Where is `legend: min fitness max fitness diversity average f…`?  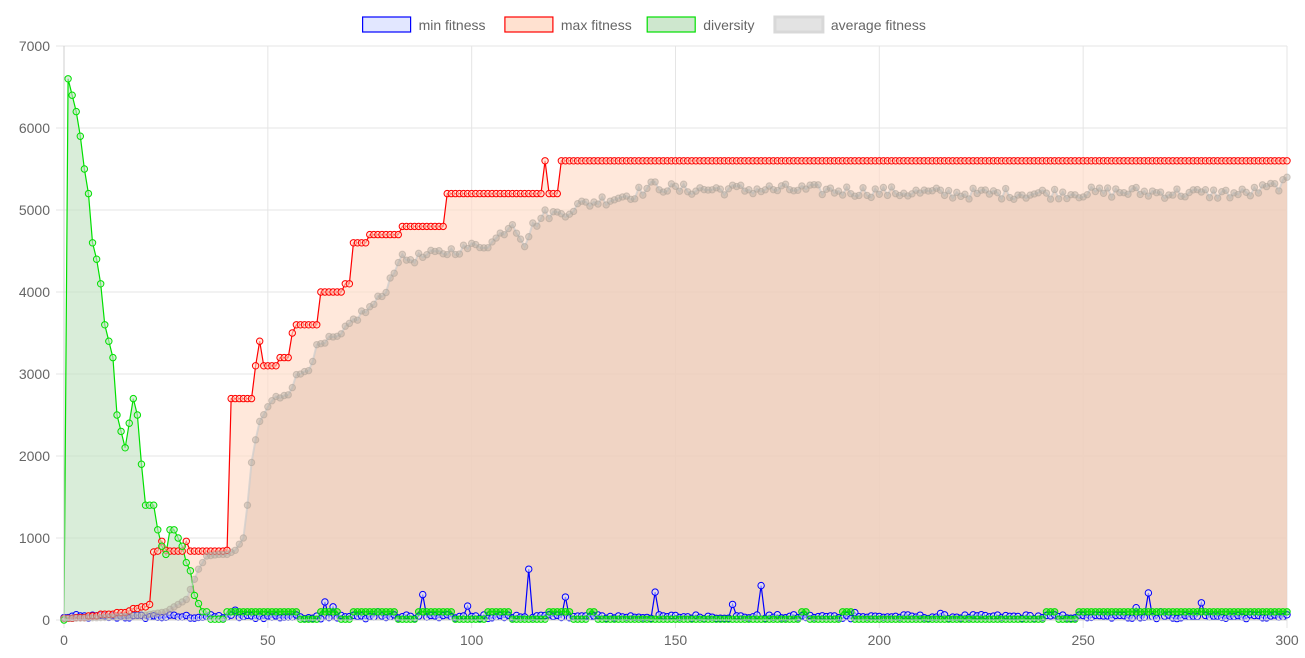 legend: min fitness max fitness diversity average f… is located at coordinates (644, 24).